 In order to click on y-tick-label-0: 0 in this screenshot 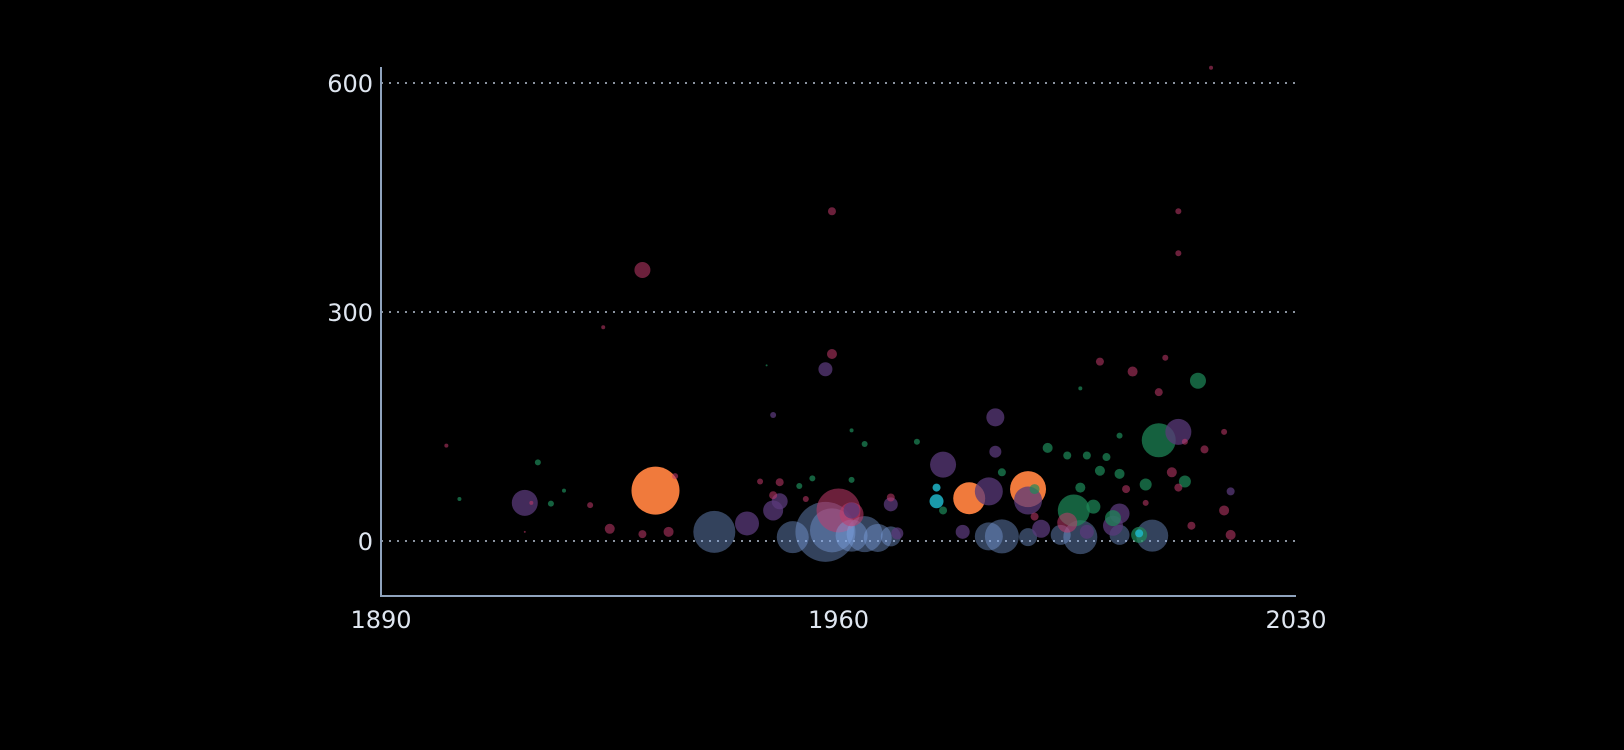, I will do `click(365, 542)`.